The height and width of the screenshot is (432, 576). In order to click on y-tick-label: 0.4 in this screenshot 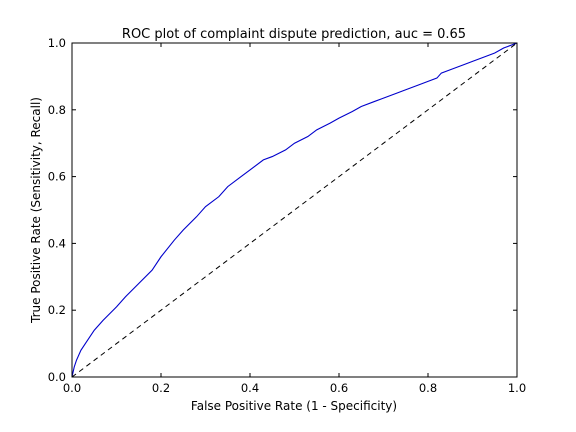, I will do `click(57, 243)`.